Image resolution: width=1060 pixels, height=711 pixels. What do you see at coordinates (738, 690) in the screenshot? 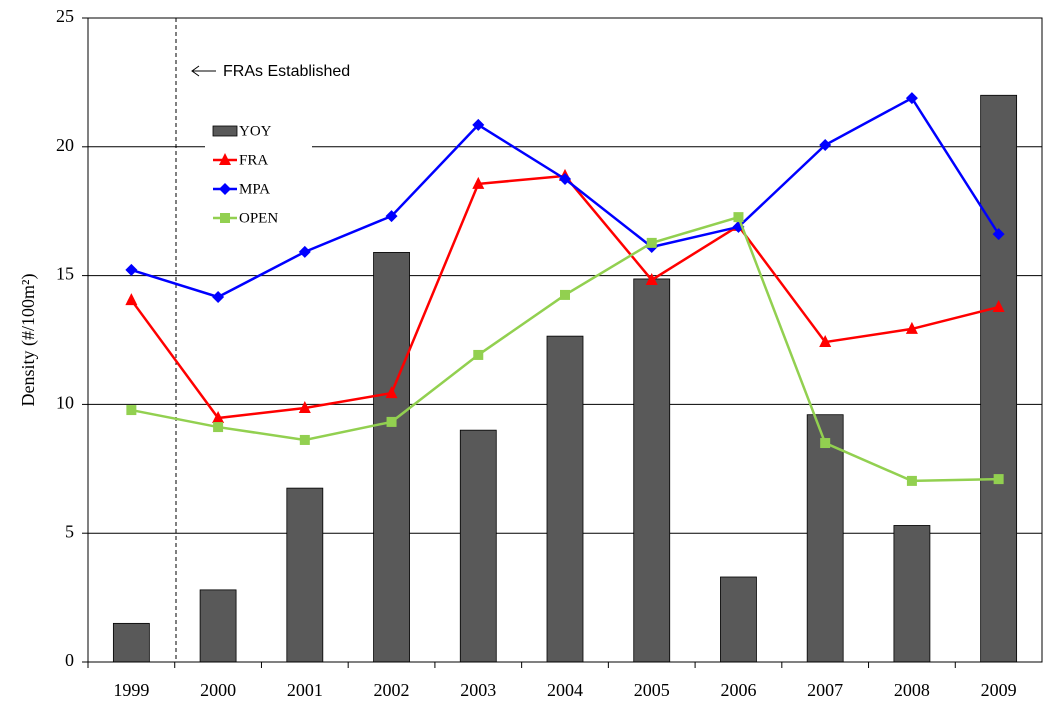
I see `x-tick-label: 2006` at bounding box center [738, 690].